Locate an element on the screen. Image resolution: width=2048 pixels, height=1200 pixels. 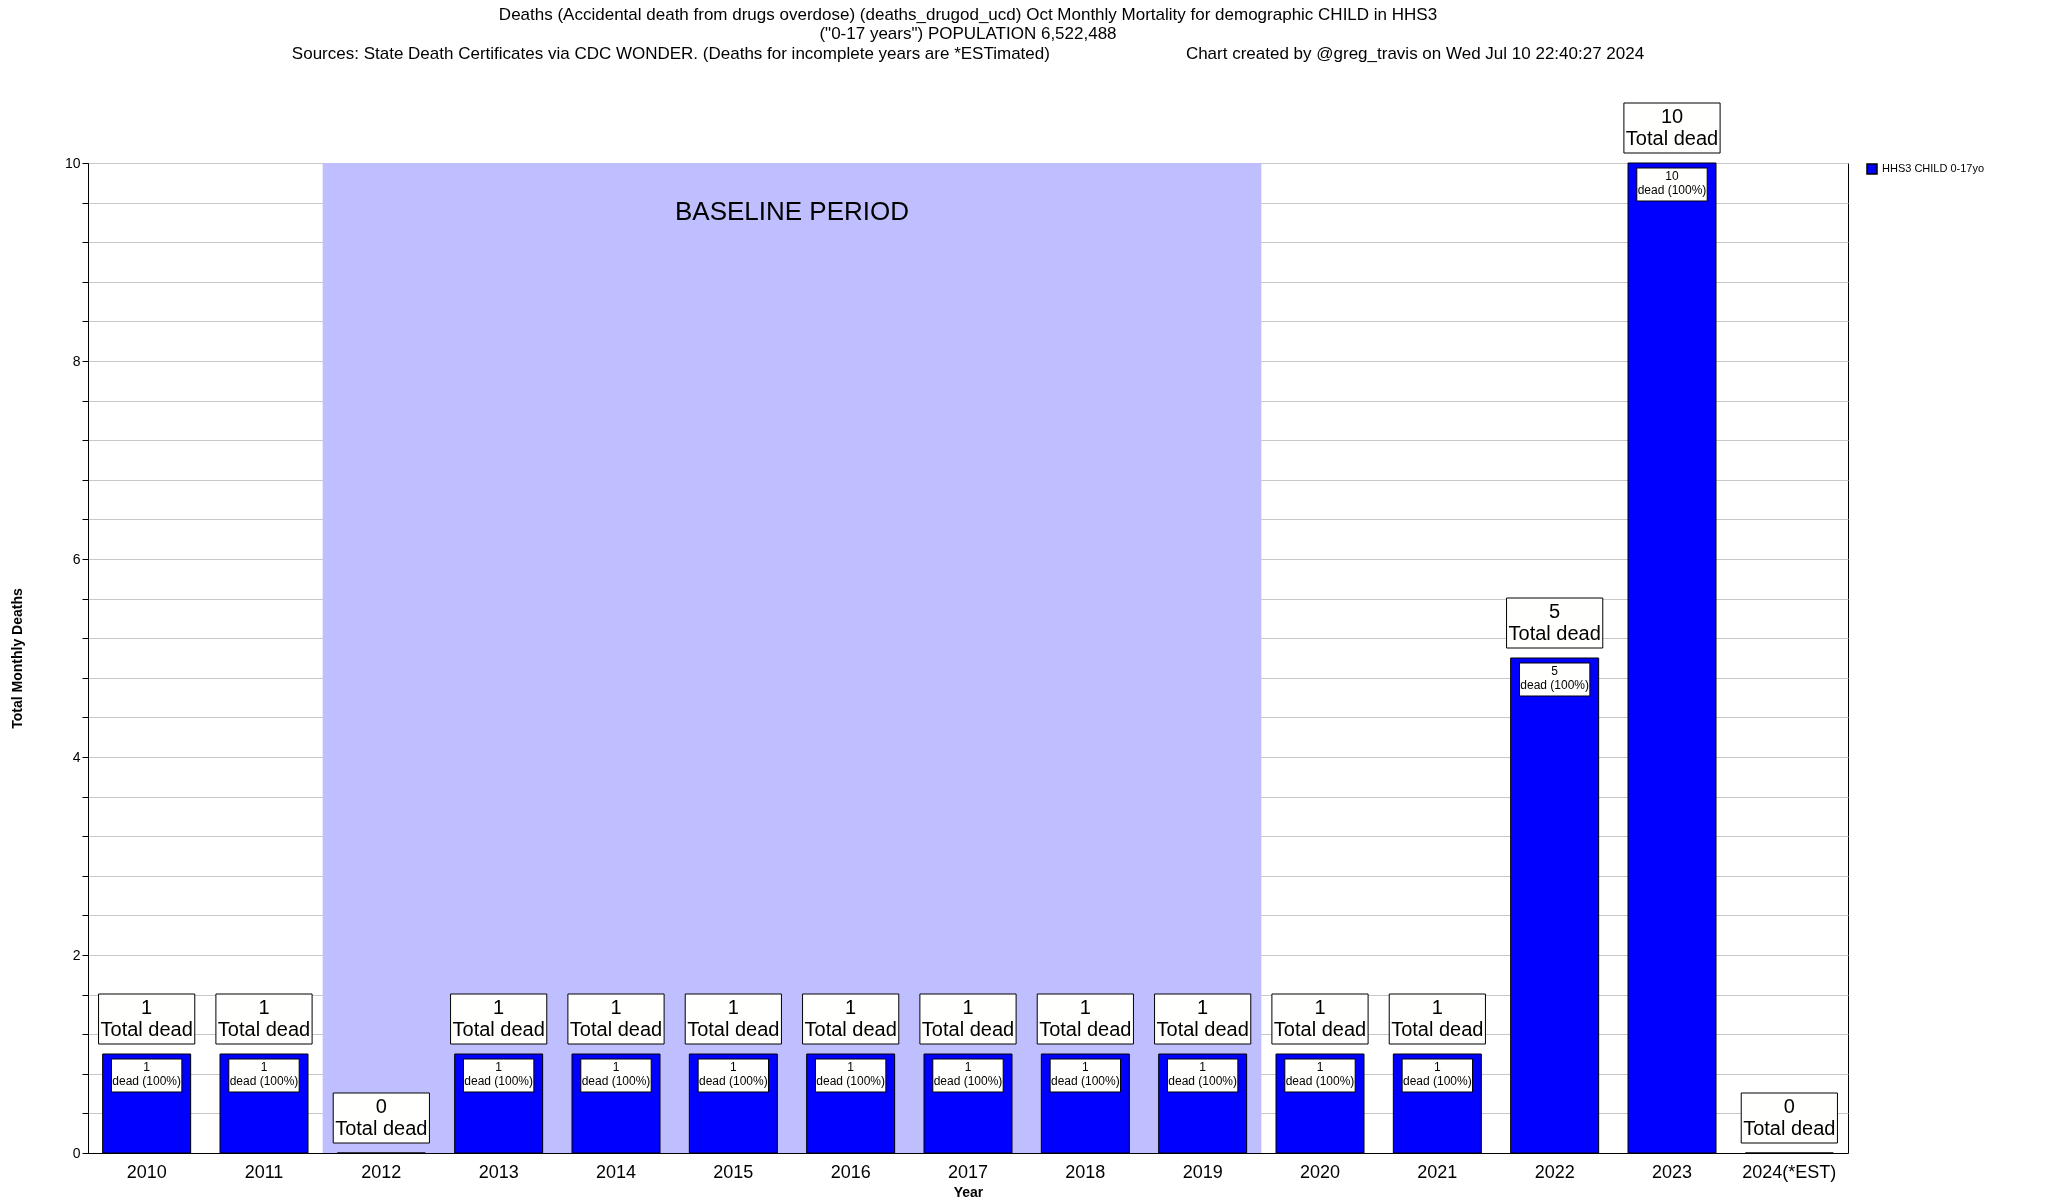
x-tick-label: 2022 is located at coordinates (1554, 1171).